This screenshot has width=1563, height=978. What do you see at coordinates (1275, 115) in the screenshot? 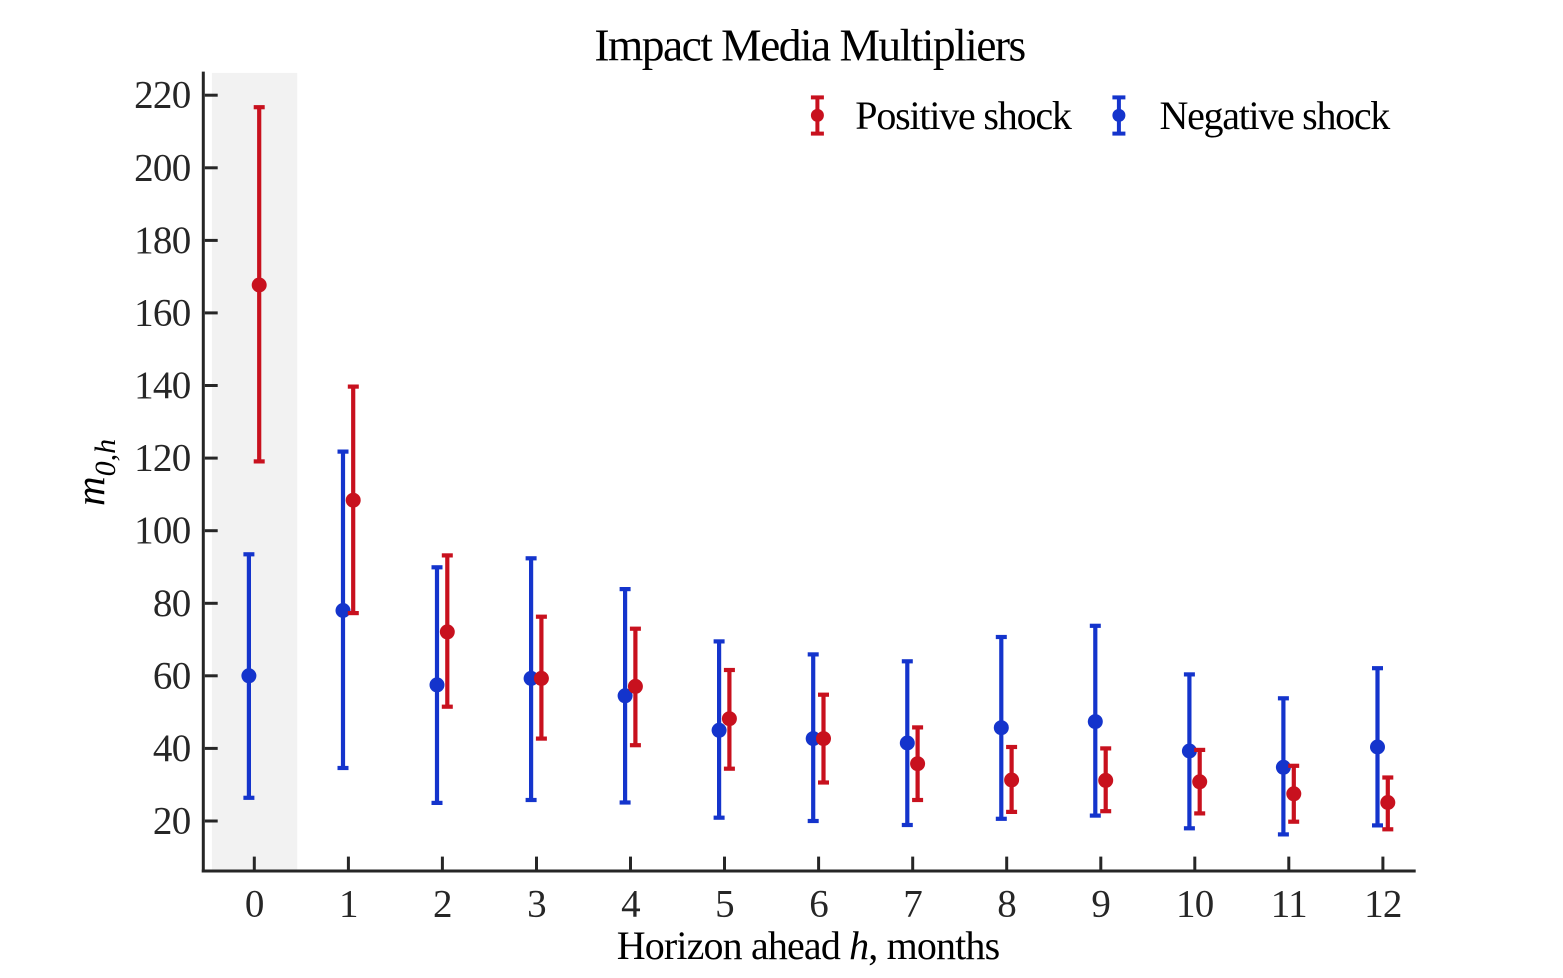
I see `svg-text: Negative shock` at bounding box center [1275, 115].